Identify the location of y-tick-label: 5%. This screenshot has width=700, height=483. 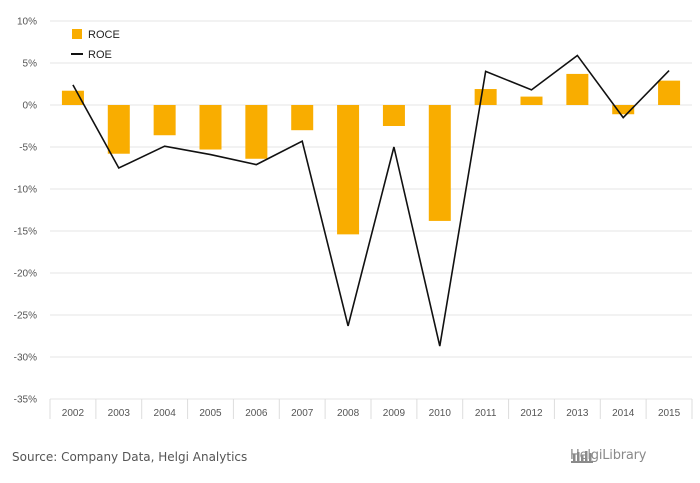
(30, 64).